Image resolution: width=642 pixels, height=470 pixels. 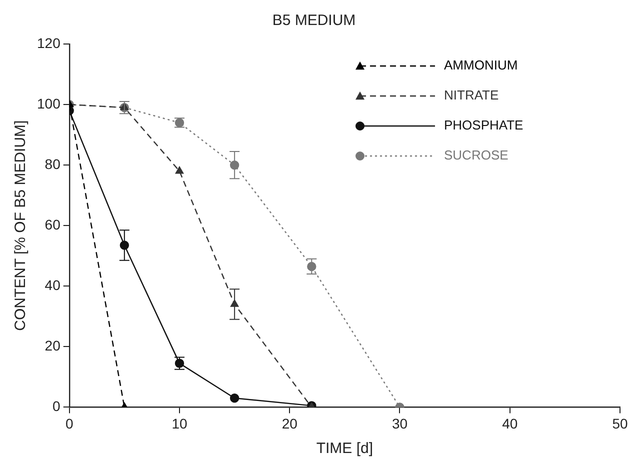 I want to click on y-tick-label: 60, so click(x=52, y=224).